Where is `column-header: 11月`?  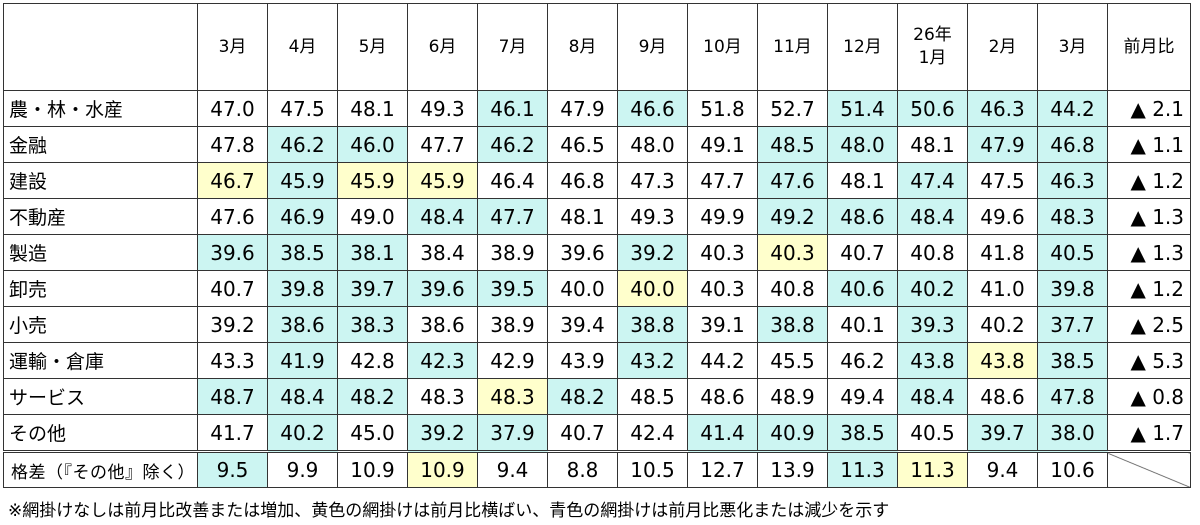
column-header: 11月 is located at coordinates (792, 47).